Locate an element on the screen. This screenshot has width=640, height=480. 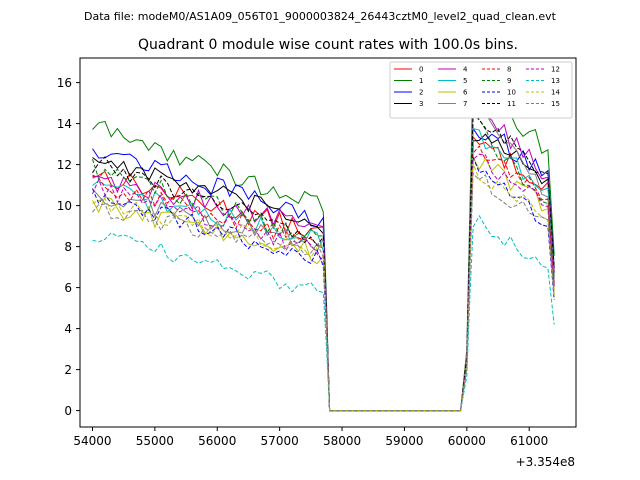
legend-label-4: 4 is located at coordinates (465, 70).